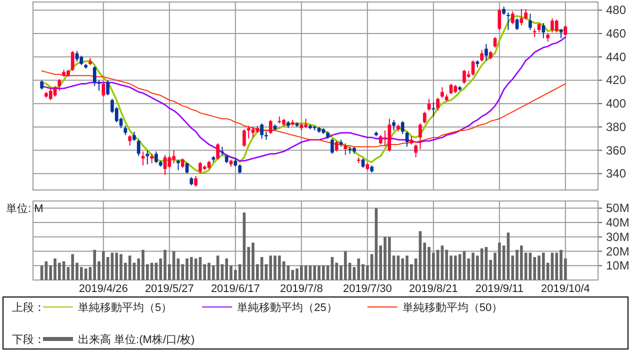 The height and width of the screenshot is (362, 638). I want to click on y-tick-label: 20M, so click(618, 251).